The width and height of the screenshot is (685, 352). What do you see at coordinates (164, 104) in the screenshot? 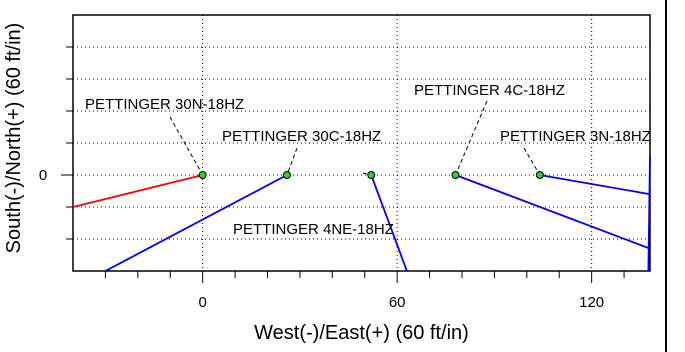
I see `well-label: PETTINGER 30N-18HZ` at bounding box center [164, 104].